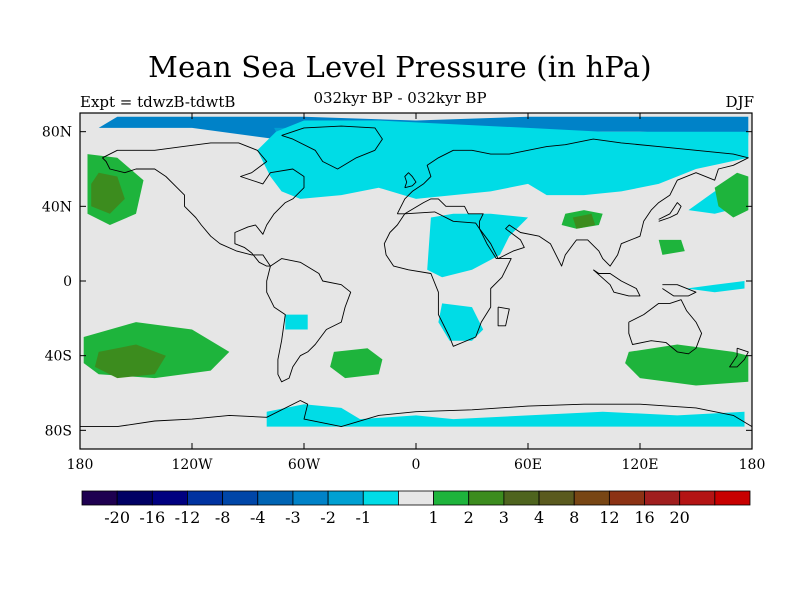  Describe the element at coordinates (410, 180) in the screenshot. I see `coastline-british-isles` at that location.